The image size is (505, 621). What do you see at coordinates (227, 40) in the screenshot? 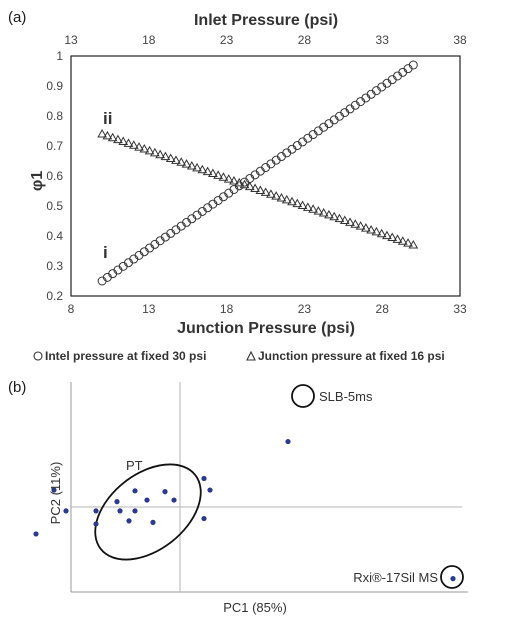
I see `top-x-tick-label: 23` at bounding box center [227, 40].